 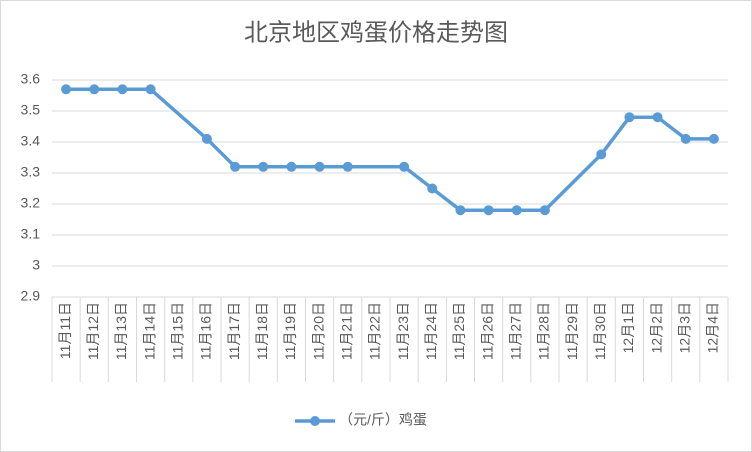 What do you see at coordinates (65, 330) in the screenshot?
I see `x-tick-label: 11月11日` at bounding box center [65, 330].